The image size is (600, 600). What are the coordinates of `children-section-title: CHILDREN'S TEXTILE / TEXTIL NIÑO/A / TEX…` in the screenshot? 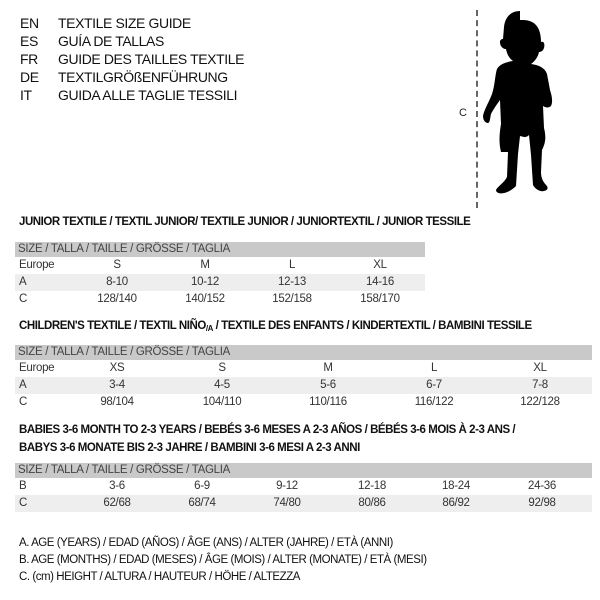 It's located at (275, 326).